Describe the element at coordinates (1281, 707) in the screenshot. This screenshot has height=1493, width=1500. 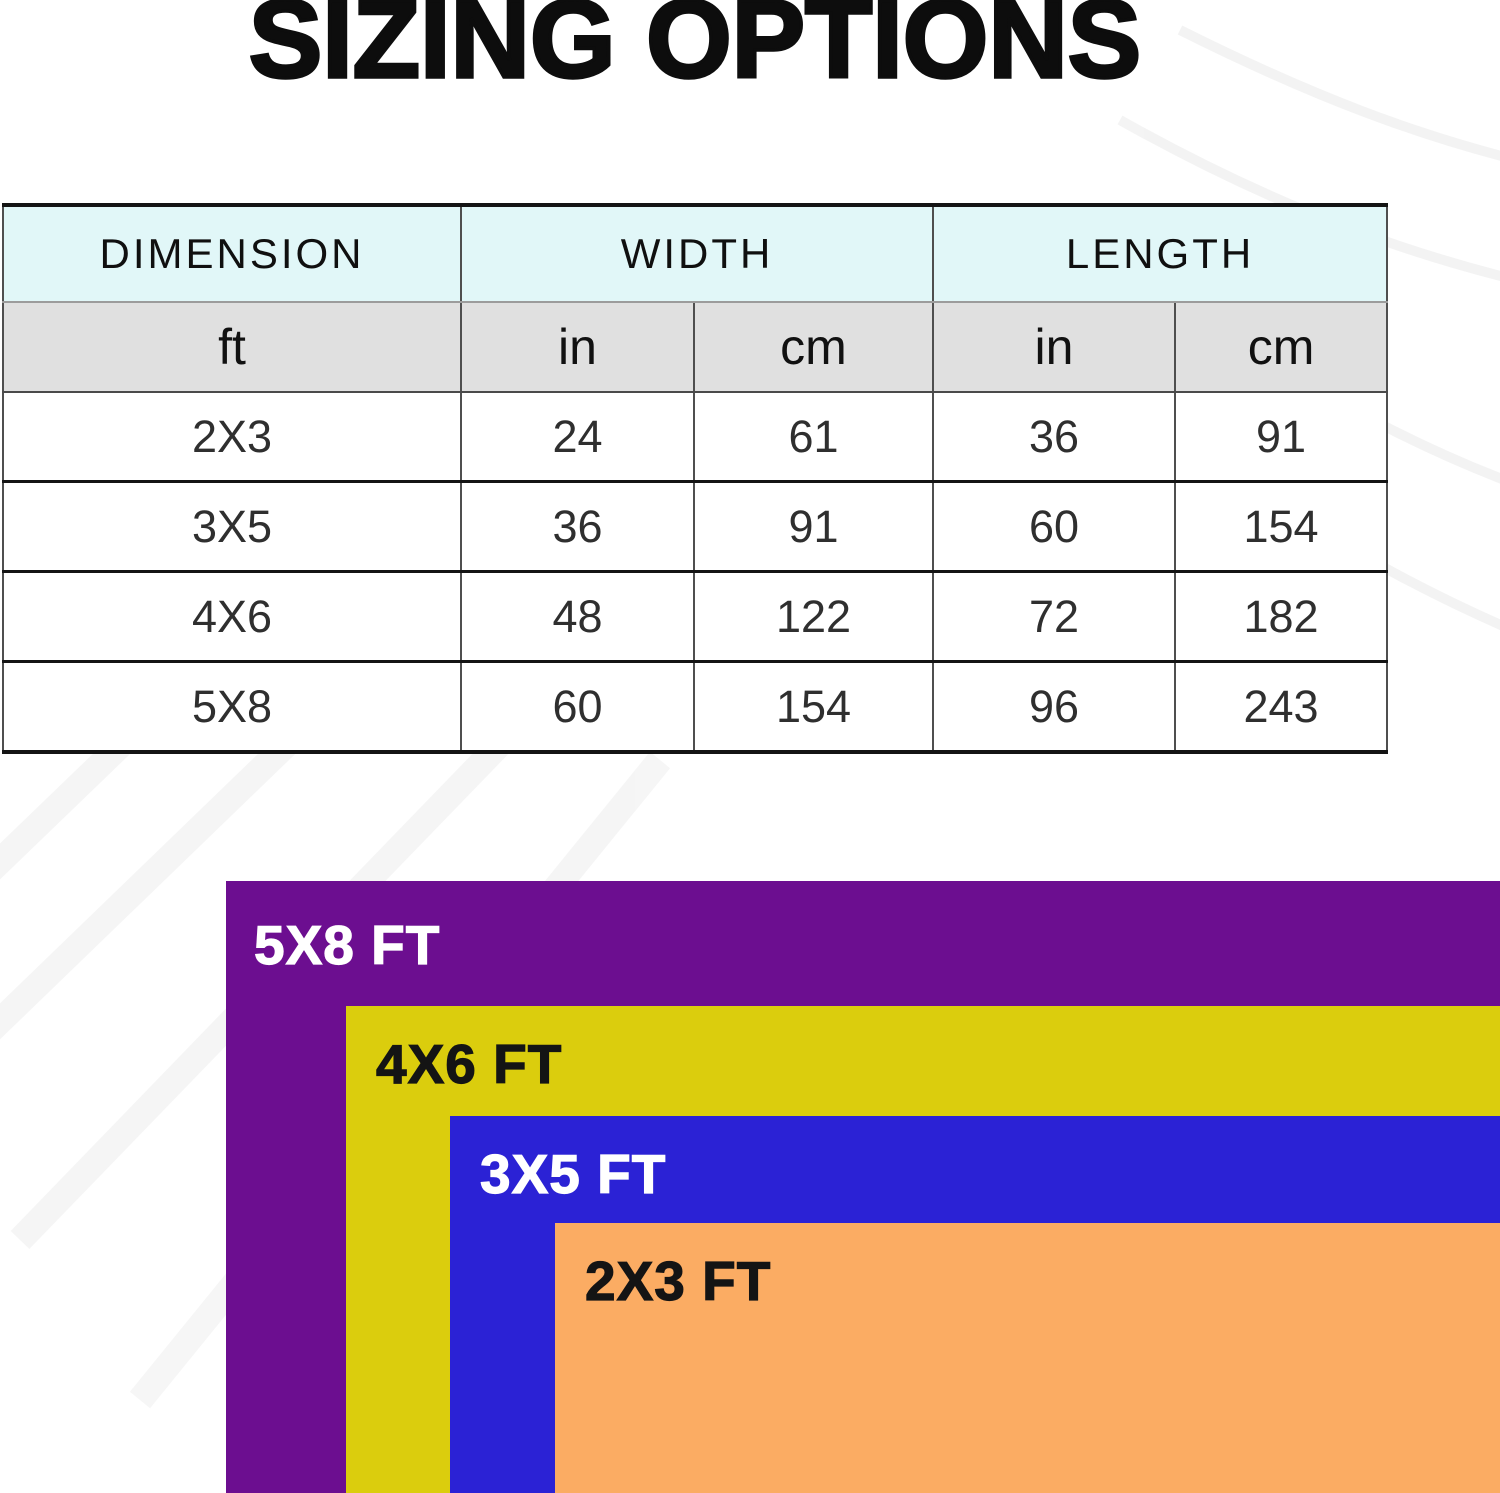
I see `cell-length-cm: 243` at that location.